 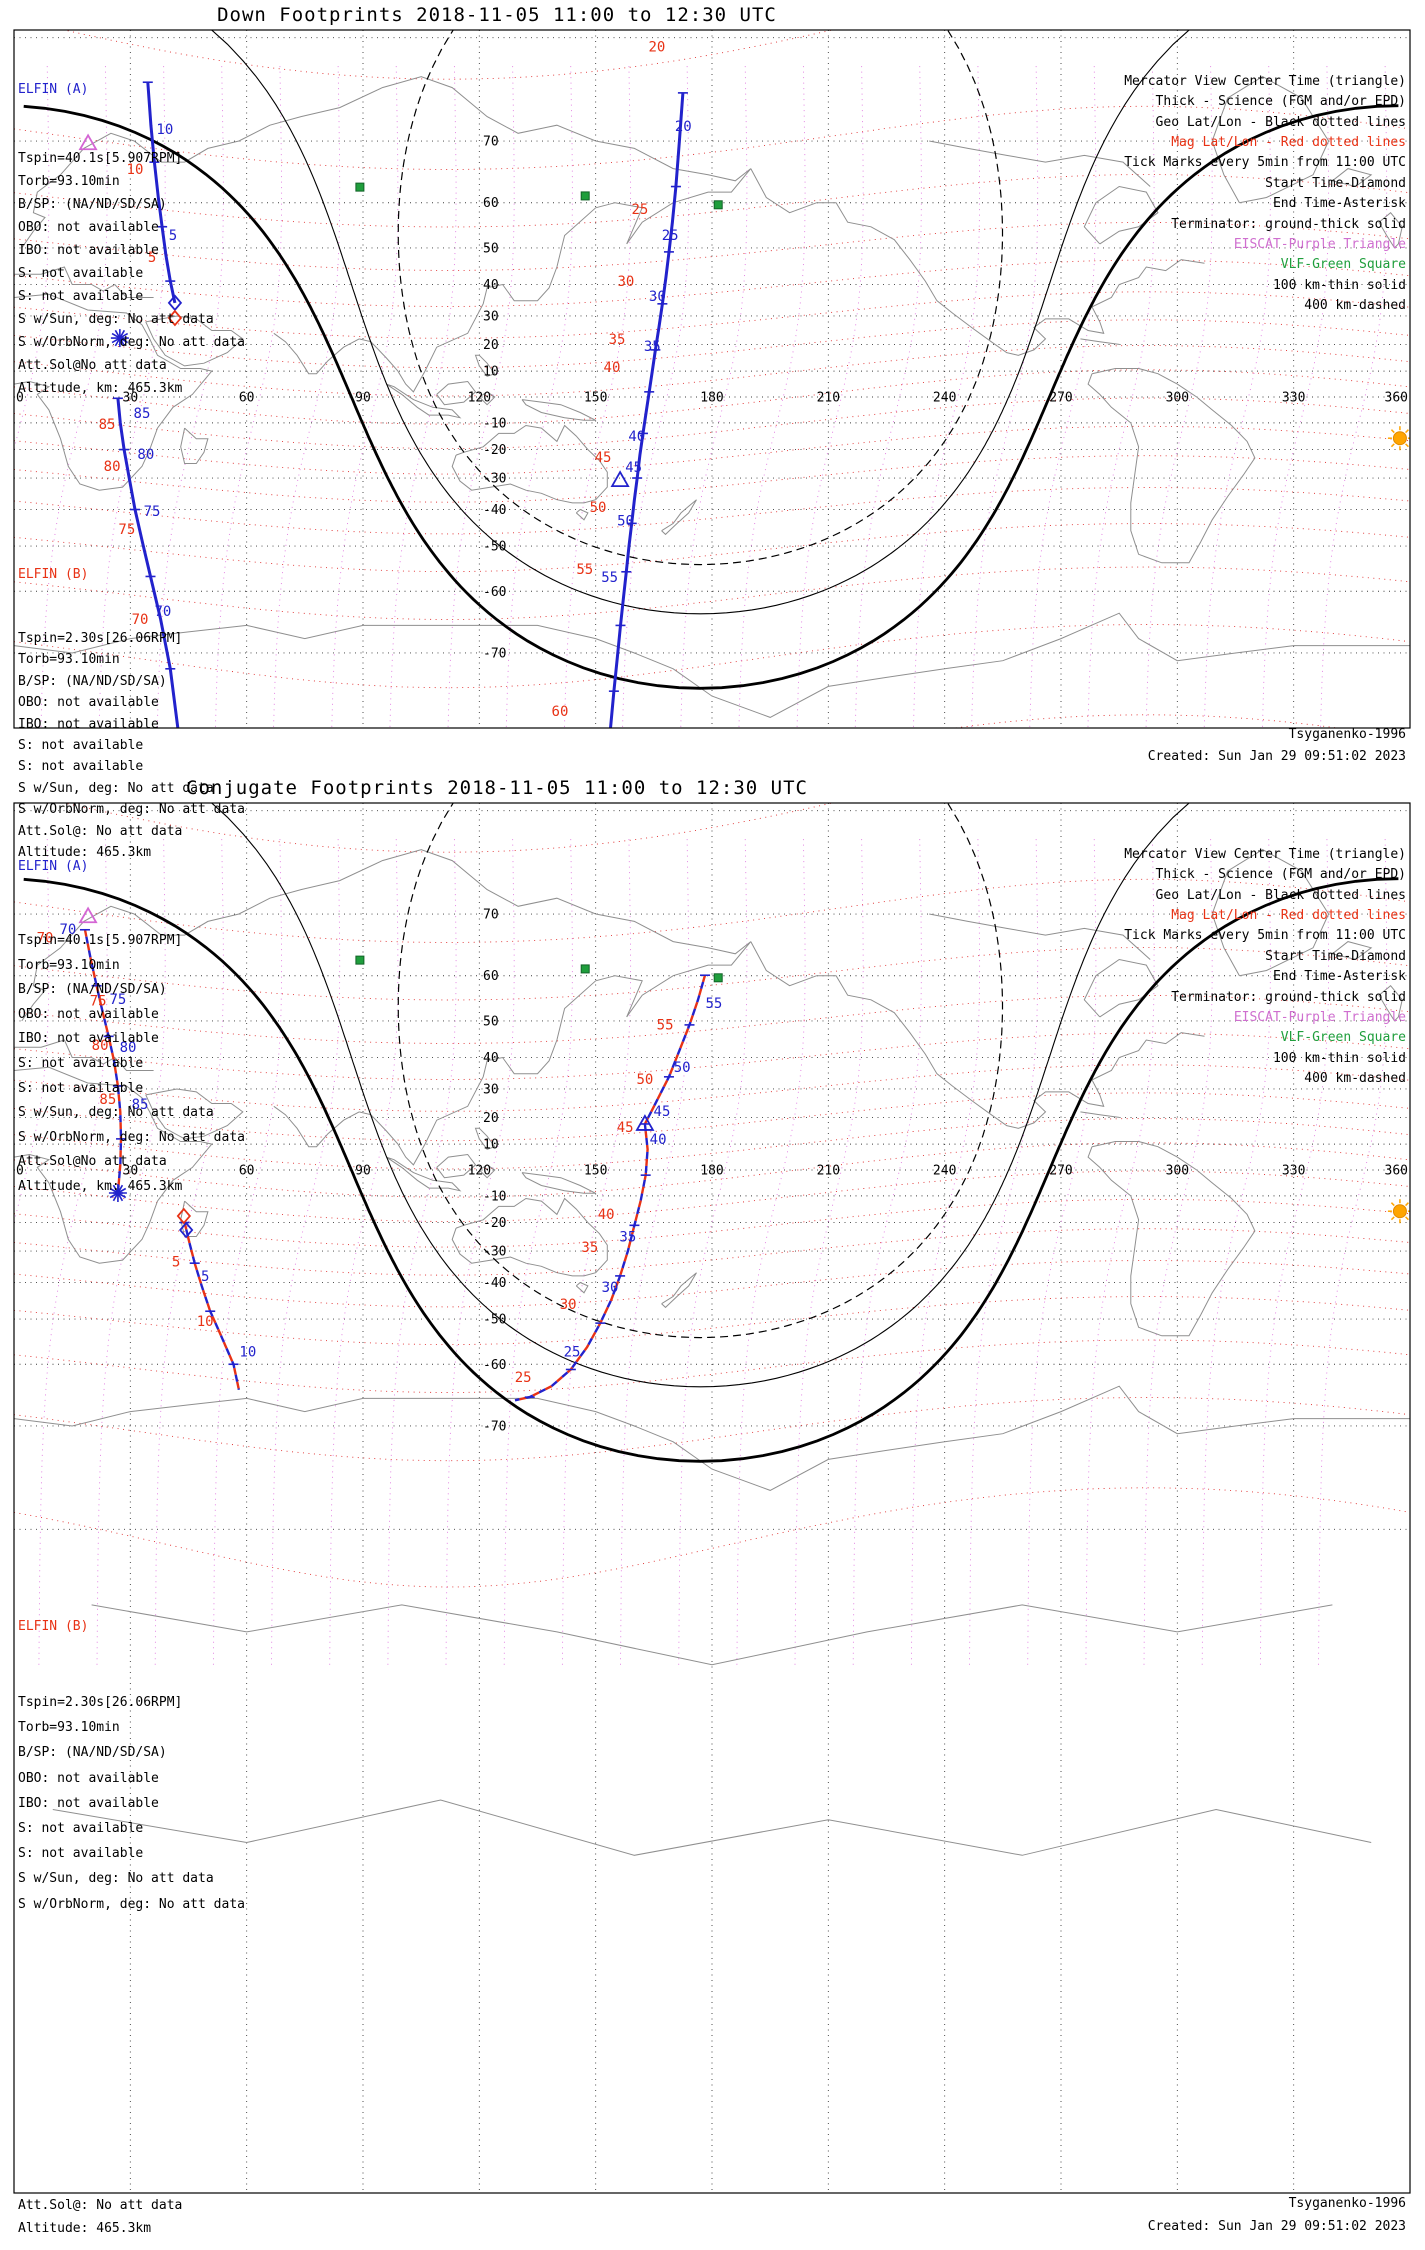 I want to click on track-label: 30, so click(x=568, y=1305).